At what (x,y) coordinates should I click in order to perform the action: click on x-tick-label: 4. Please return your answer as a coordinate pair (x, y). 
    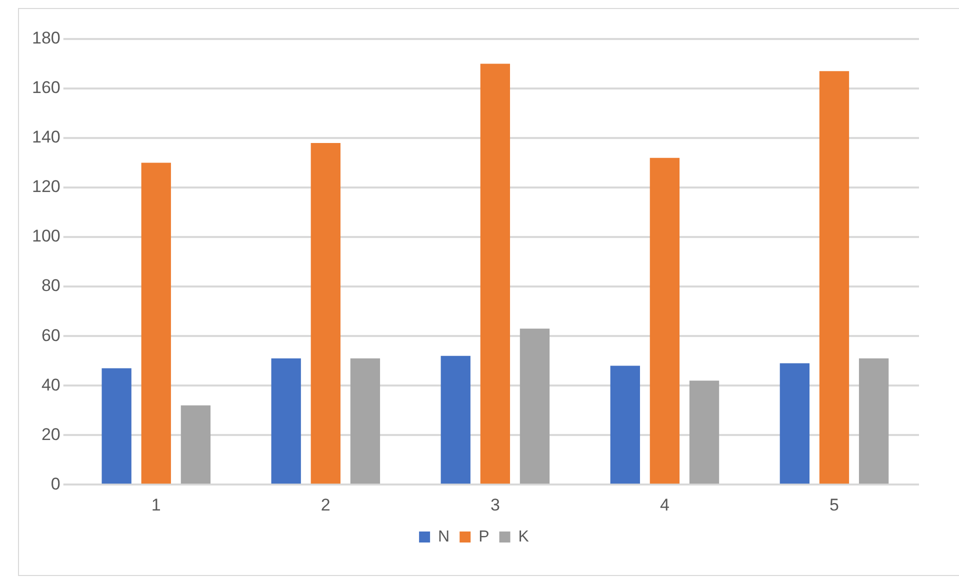
    Looking at the image, I should click on (665, 504).